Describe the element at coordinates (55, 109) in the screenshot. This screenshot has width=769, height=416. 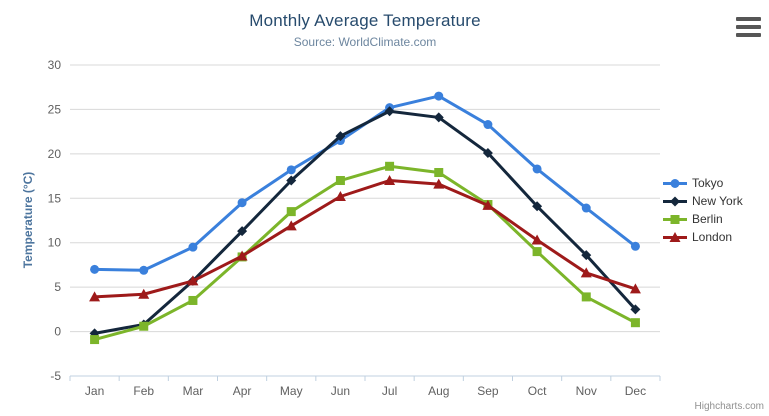
I see `y-axis-label: 25` at that location.